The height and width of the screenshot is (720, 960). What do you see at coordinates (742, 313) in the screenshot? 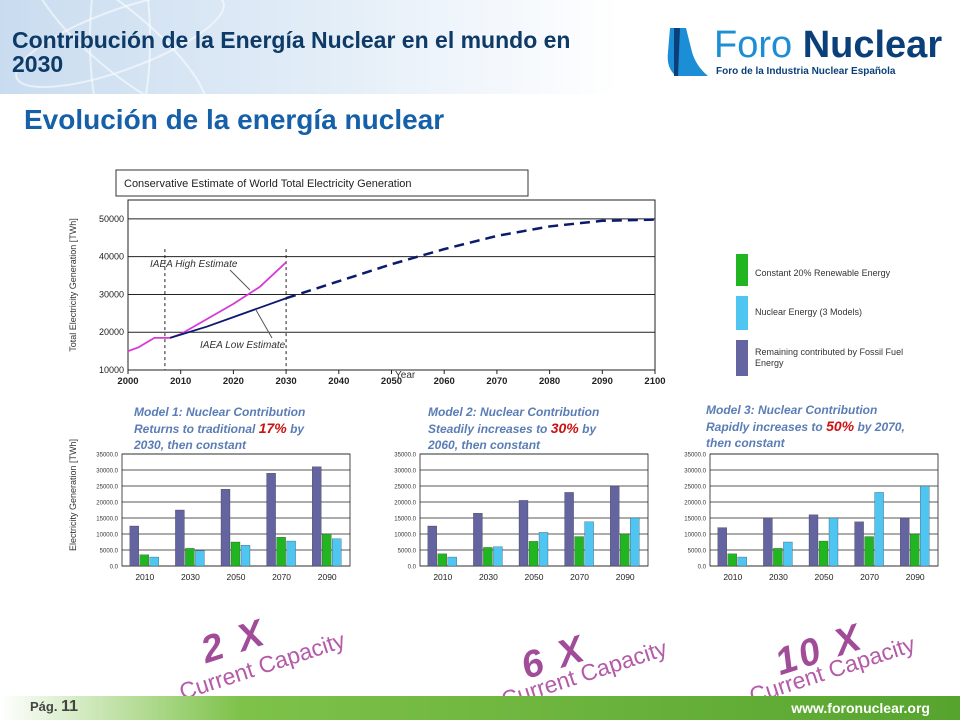
I see `legend-swatch-nuclear` at bounding box center [742, 313].